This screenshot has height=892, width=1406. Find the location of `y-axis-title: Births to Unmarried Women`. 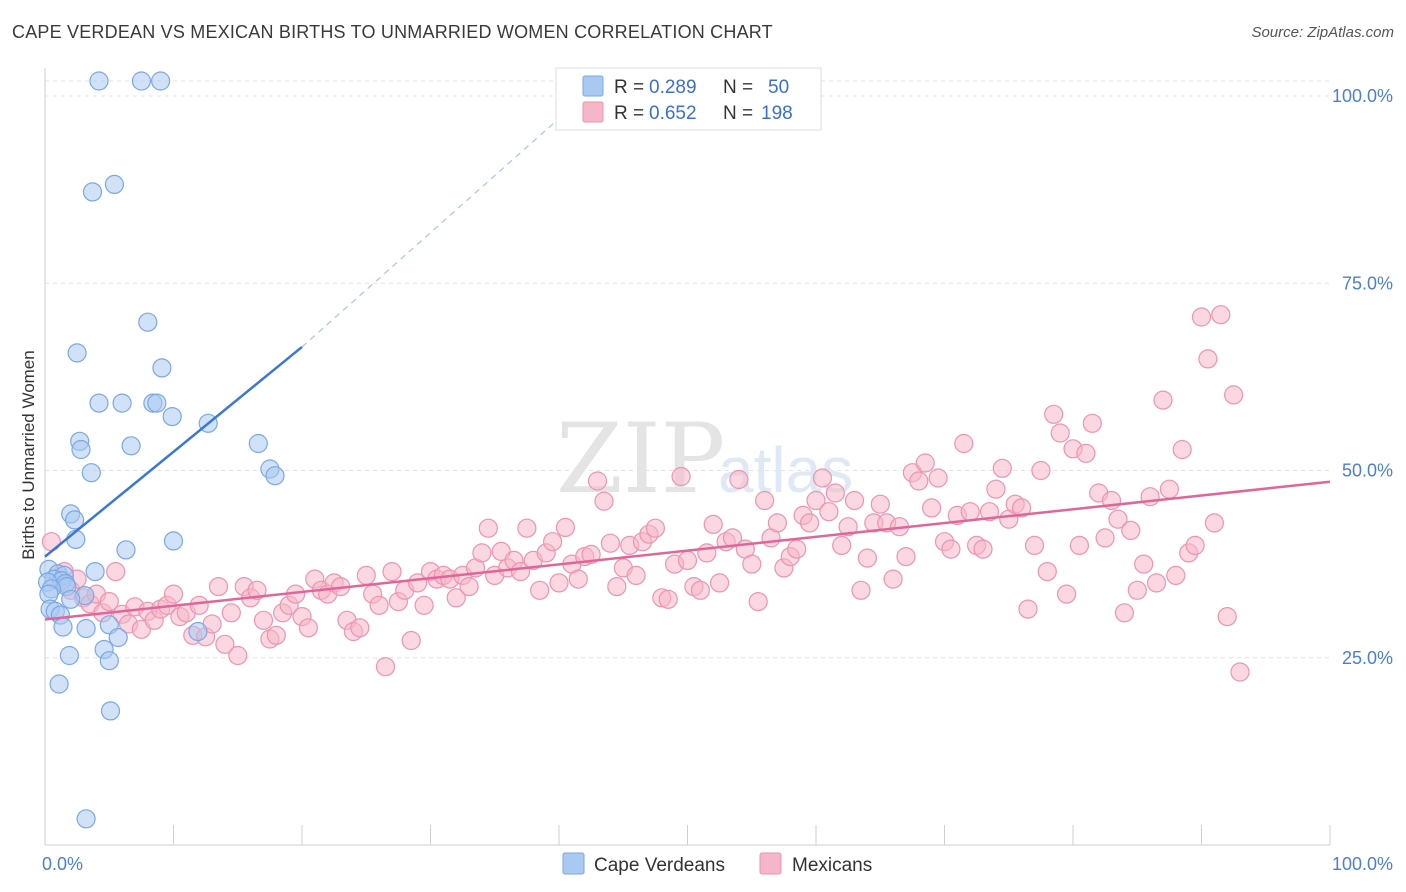

y-axis-title: Births to Unmarried Women is located at coordinates (28, 454).